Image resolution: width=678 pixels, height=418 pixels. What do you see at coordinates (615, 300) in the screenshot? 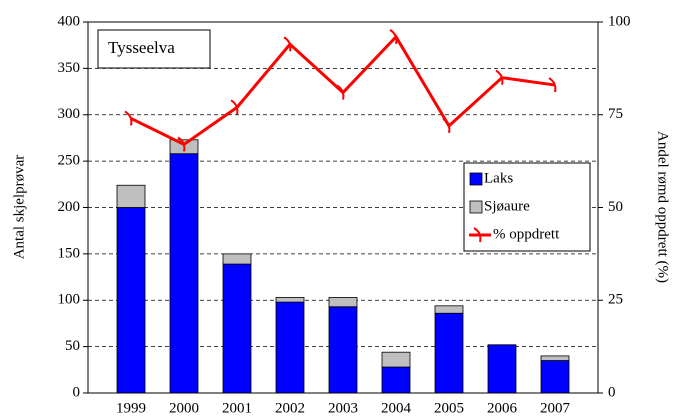
I see `y2-tick-label: 25` at bounding box center [615, 300].